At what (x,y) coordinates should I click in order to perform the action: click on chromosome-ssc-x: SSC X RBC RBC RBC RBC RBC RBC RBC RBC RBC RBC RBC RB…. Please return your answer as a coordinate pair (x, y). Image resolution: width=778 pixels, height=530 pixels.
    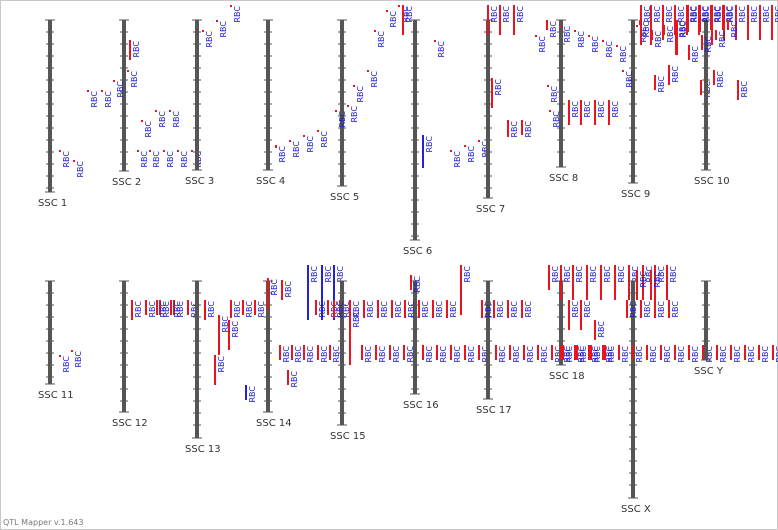
    Looking at the image, I should click on (670, 392).